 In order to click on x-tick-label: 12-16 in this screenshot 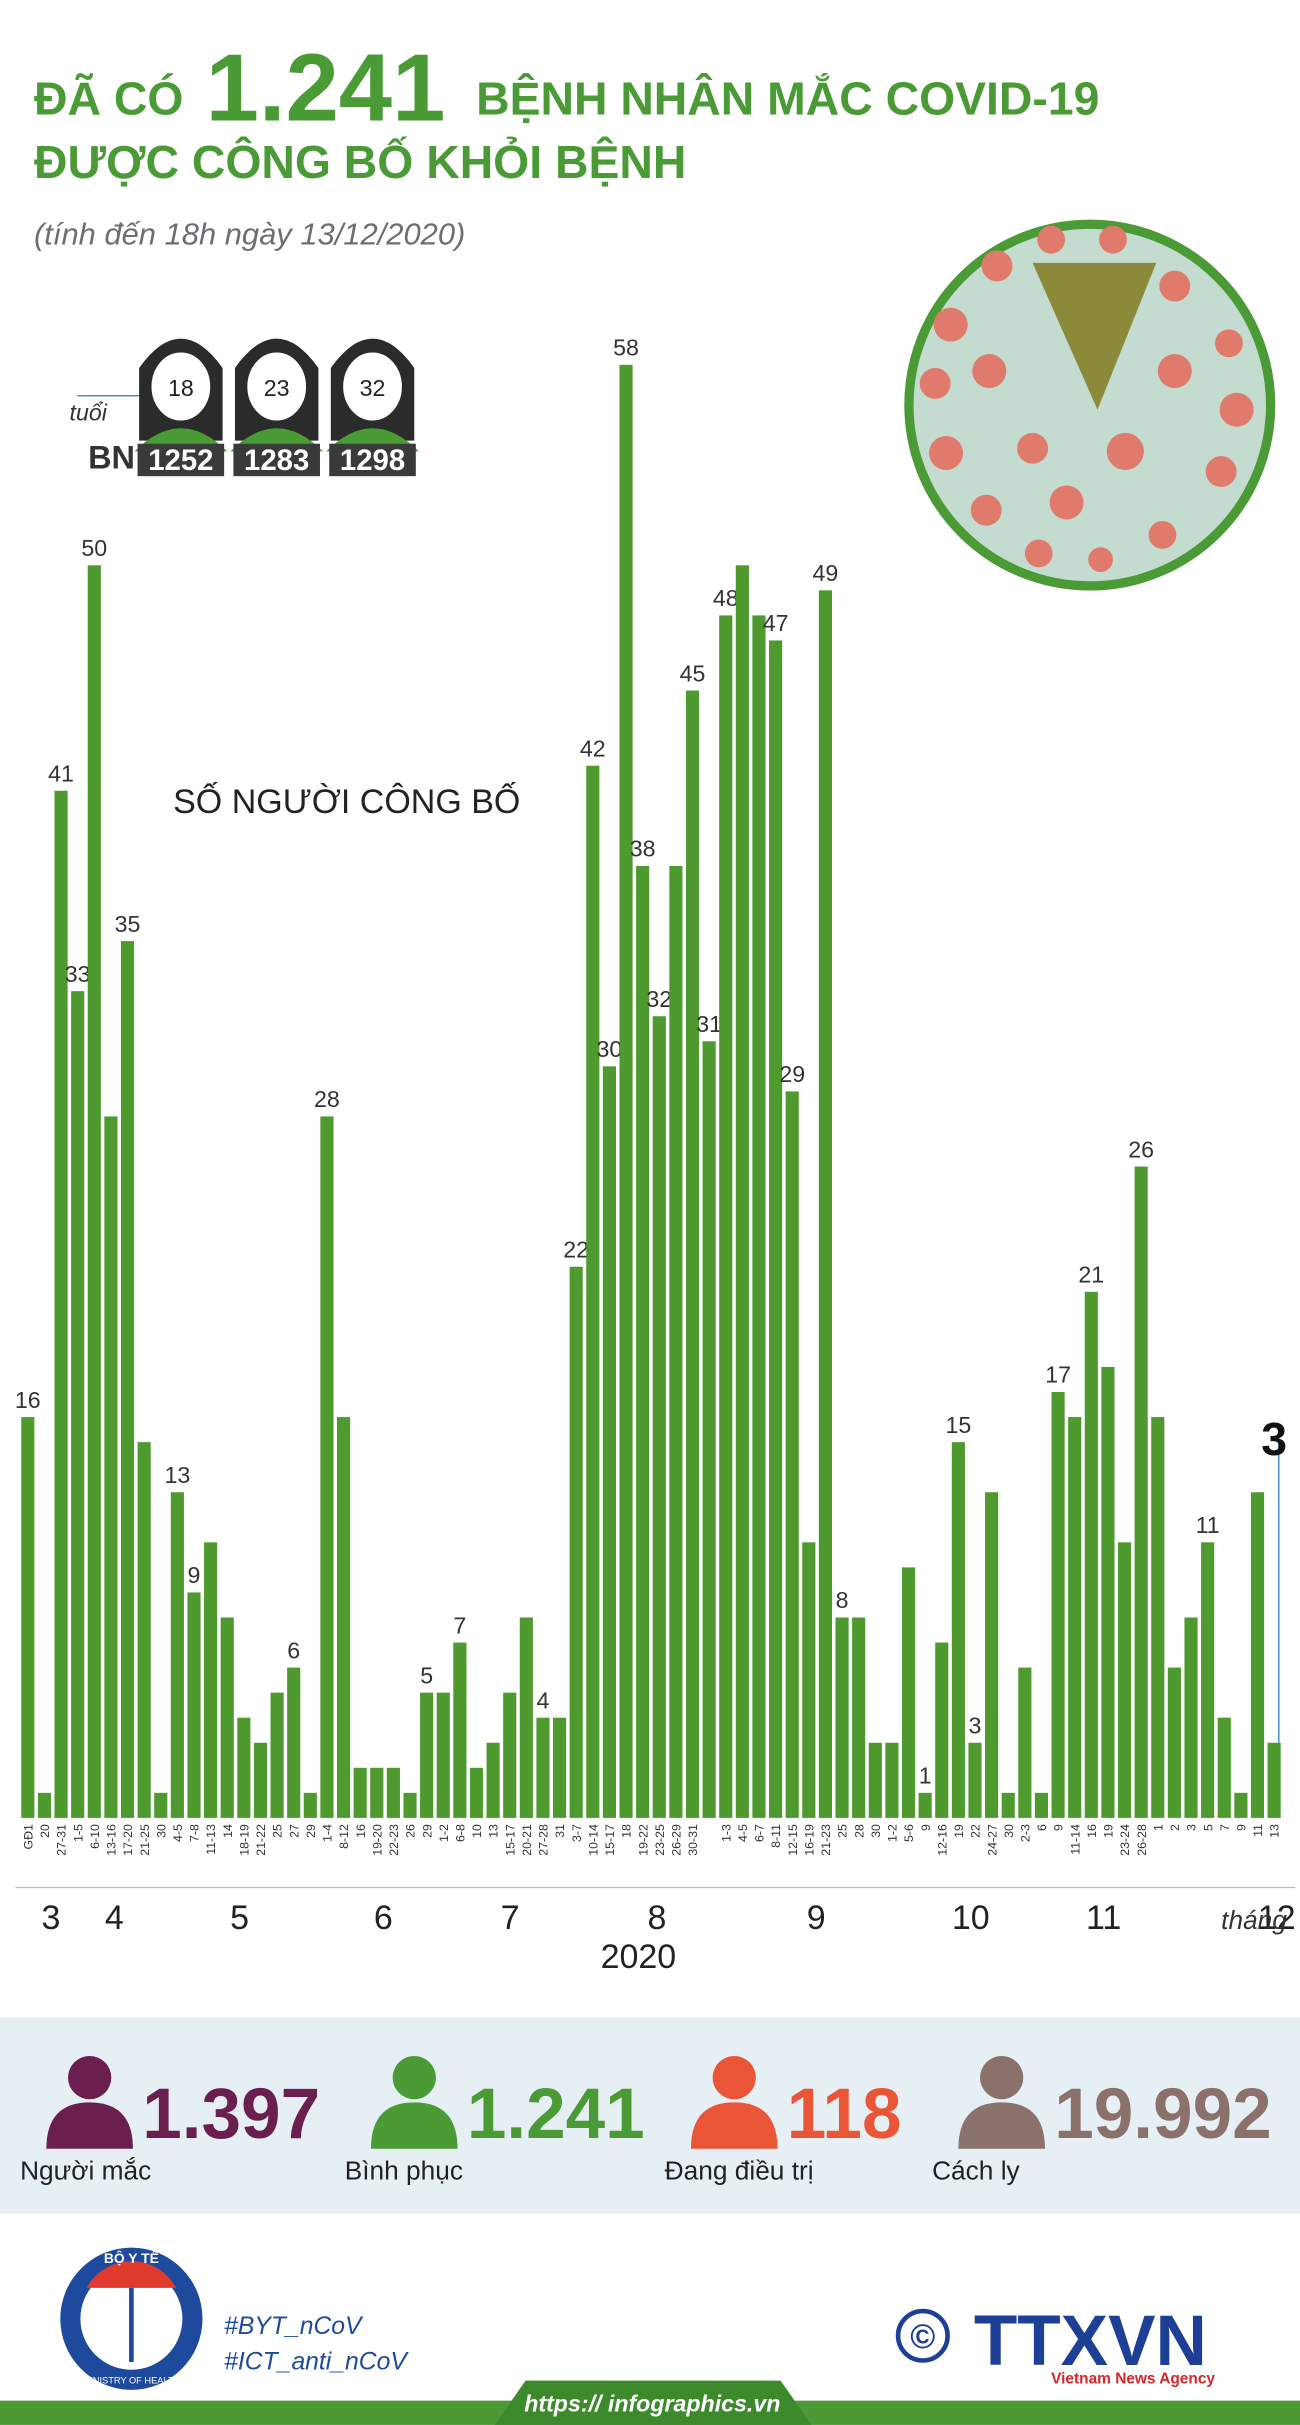, I will do `click(942, 1840)`.